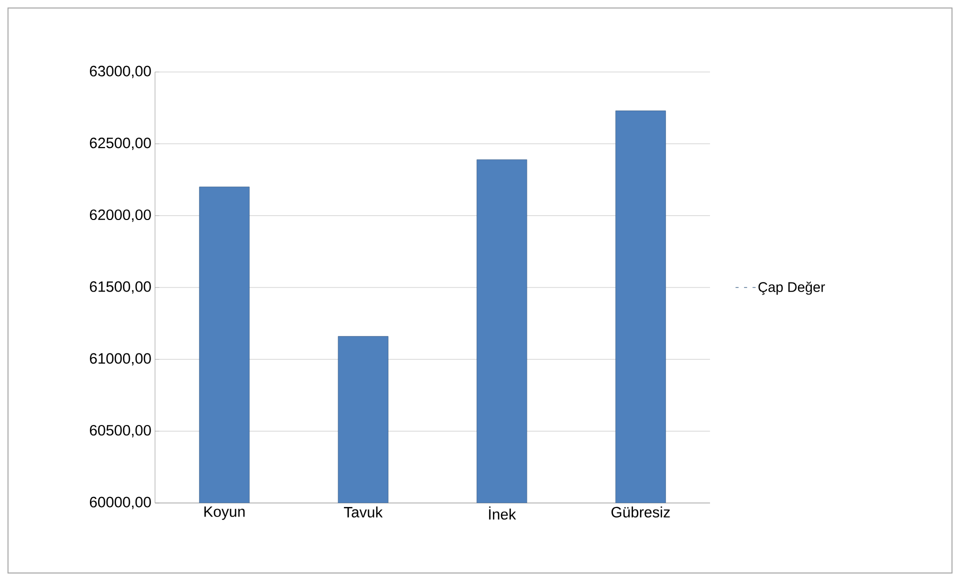 The image size is (960, 581). I want to click on y-tick-label: 60500,00, so click(120, 431).